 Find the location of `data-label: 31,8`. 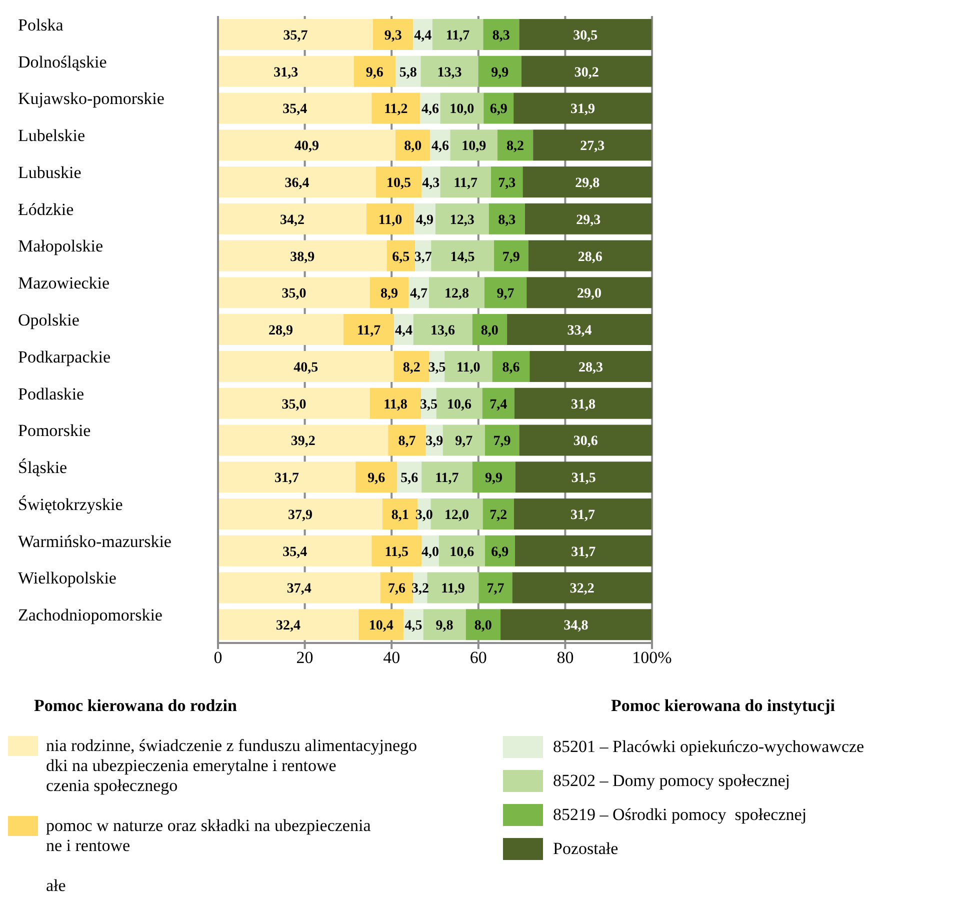

data-label: 31,8 is located at coordinates (583, 404).